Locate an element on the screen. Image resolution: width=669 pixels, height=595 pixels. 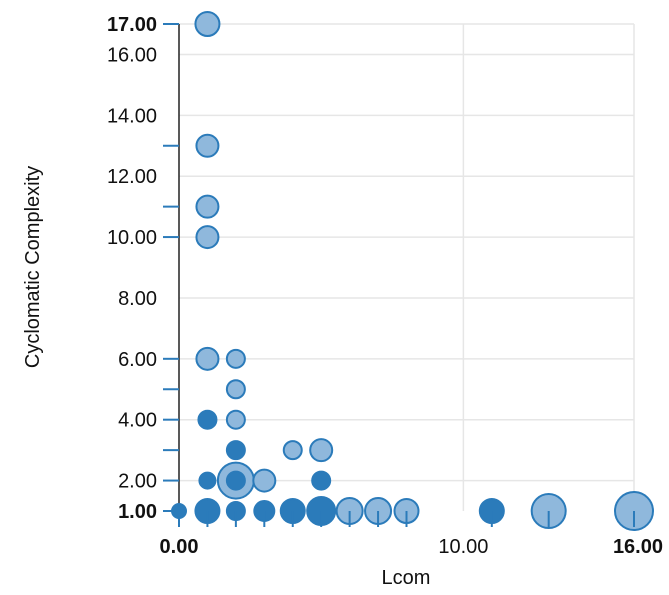
y-axis-title: Cyclomatic Complexity is located at coordinates (33, 267).